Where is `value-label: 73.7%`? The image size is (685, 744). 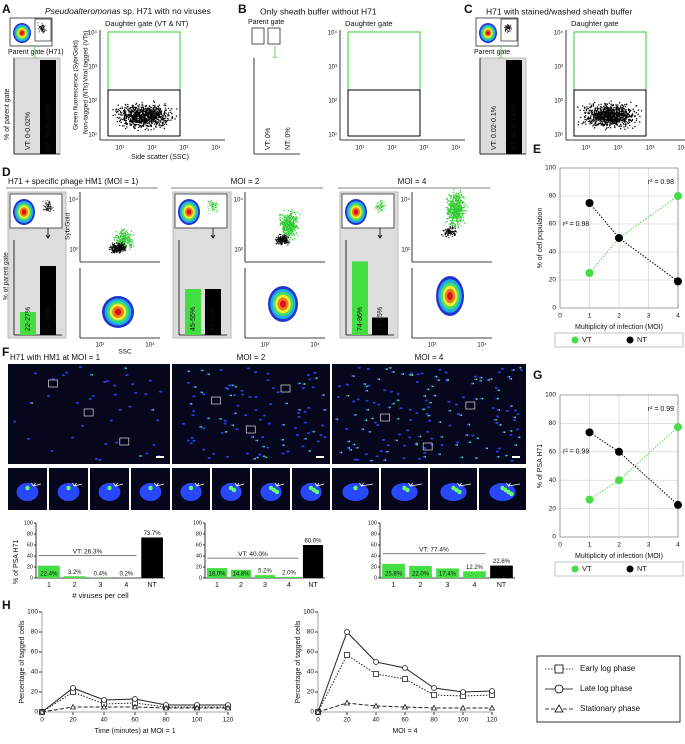
value-label: 73.7% is located at coordinates (153, 534).